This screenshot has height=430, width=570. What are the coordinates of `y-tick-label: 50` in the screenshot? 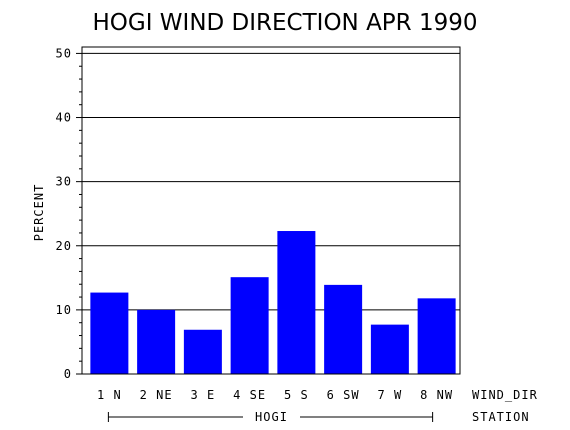 It's located at (64, 53).